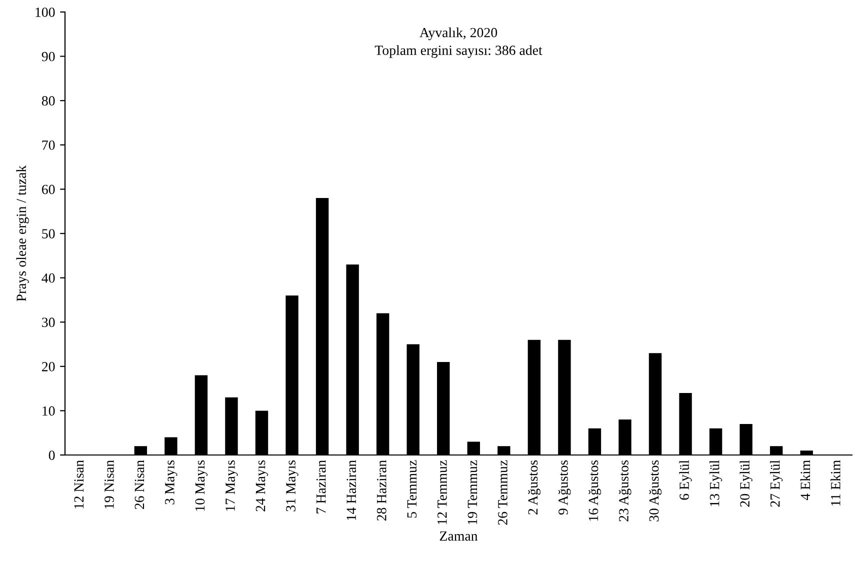 The height and width of the screenshot is (572, 855). I want to click on x-tick-label: 24 Mayıs, so click(262, 486).